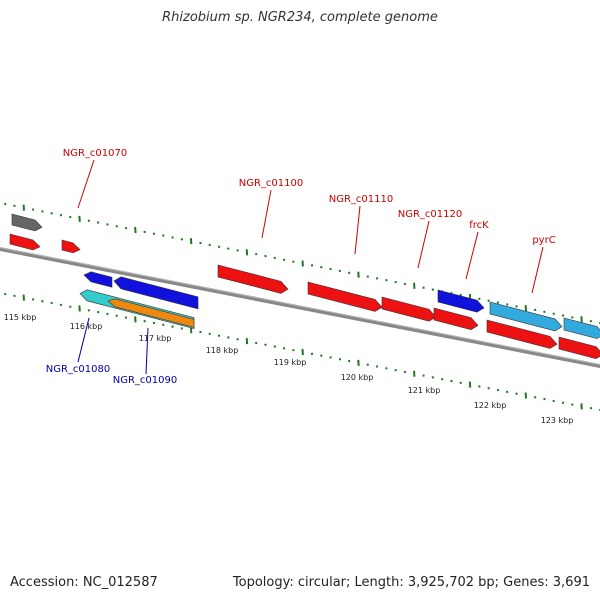 This screenshot has width=600, height=600. What do you see at coordinates (345, 296) in the screenshot?
I see `f-red-1110-arrow` at bounding box center [345, 296].